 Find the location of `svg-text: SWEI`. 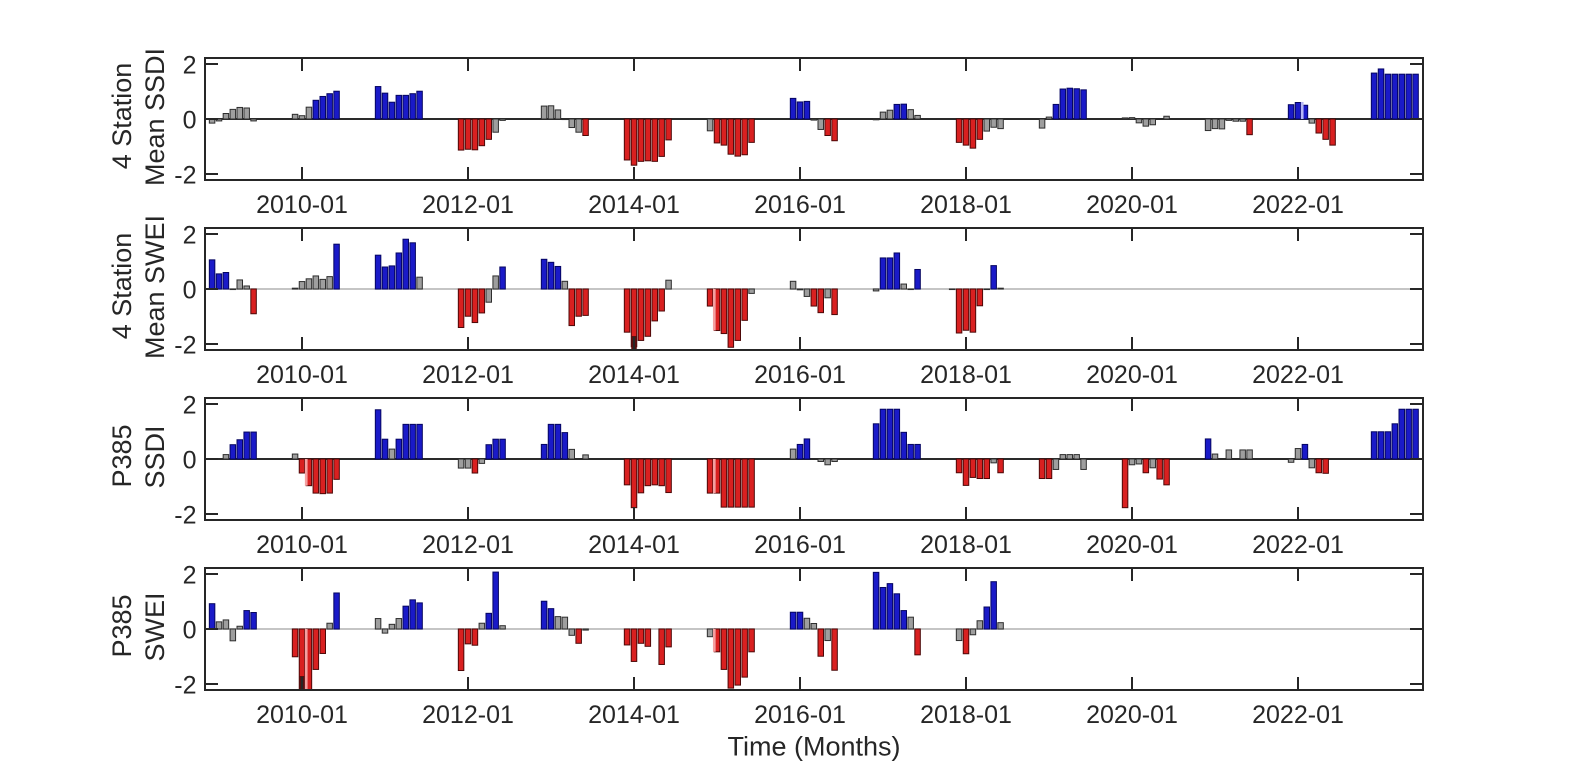

svg-text: SWEI is located at coordinates (155, 626).